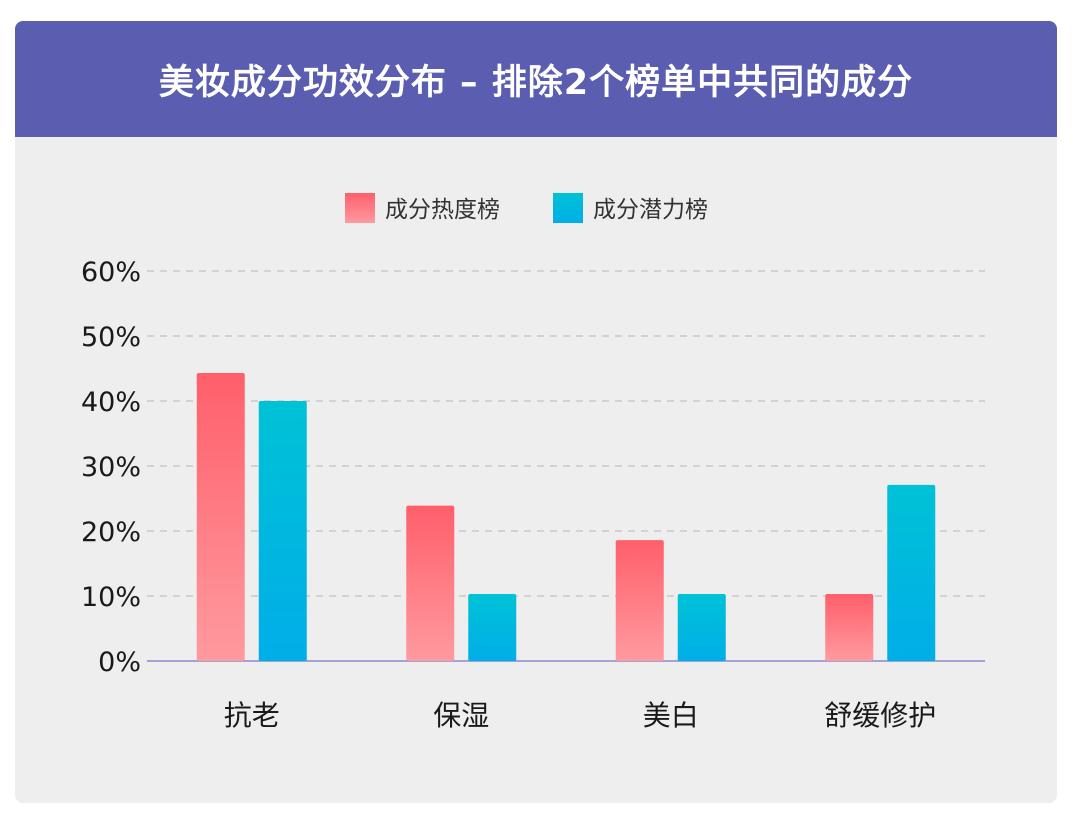 The image size is (1080, 817). Describe the element at coordinates (111, 597) in the screenshot. I see `y-tick-1: 10%` at that location.